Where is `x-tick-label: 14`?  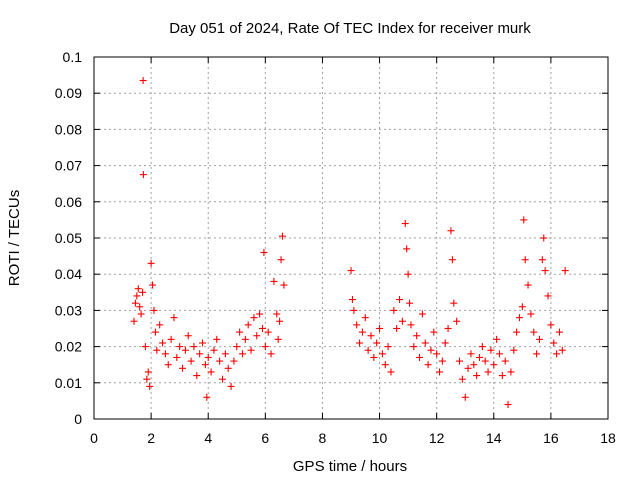 x-tick-label: 14 is located at coordinates (494, 438).